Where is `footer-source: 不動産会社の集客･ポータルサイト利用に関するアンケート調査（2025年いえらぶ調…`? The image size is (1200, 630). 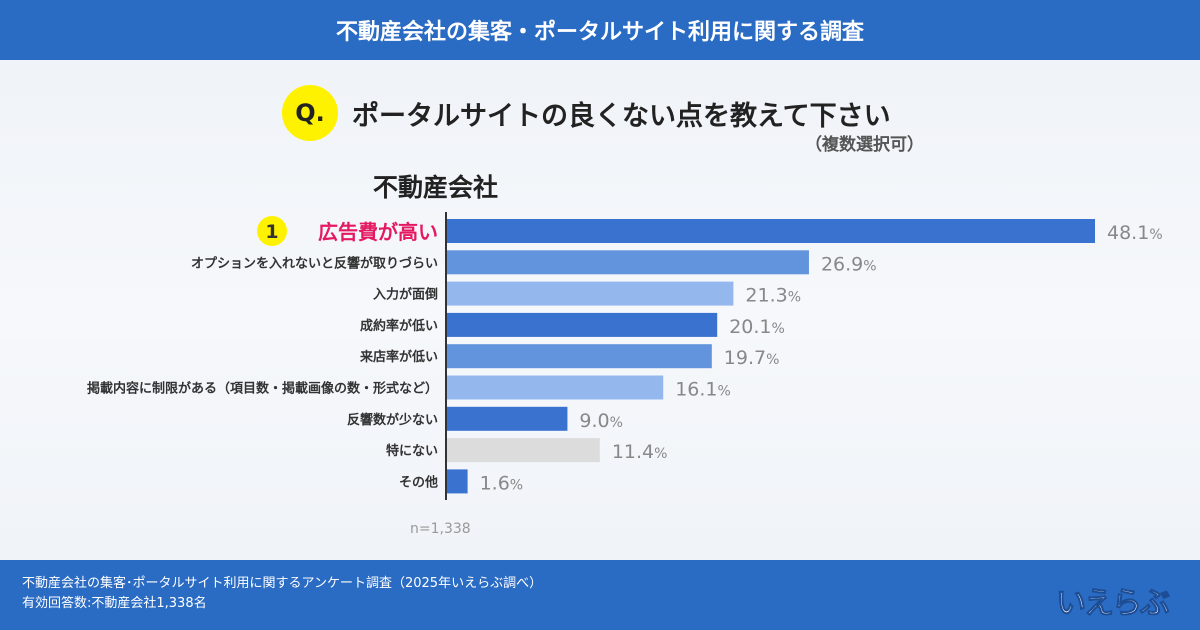 footer-source: 不動産会社の集客･ポータルサイト利用に関するアンケート調査（2025年いえらぶ調… is located at coordinates (282, 583).